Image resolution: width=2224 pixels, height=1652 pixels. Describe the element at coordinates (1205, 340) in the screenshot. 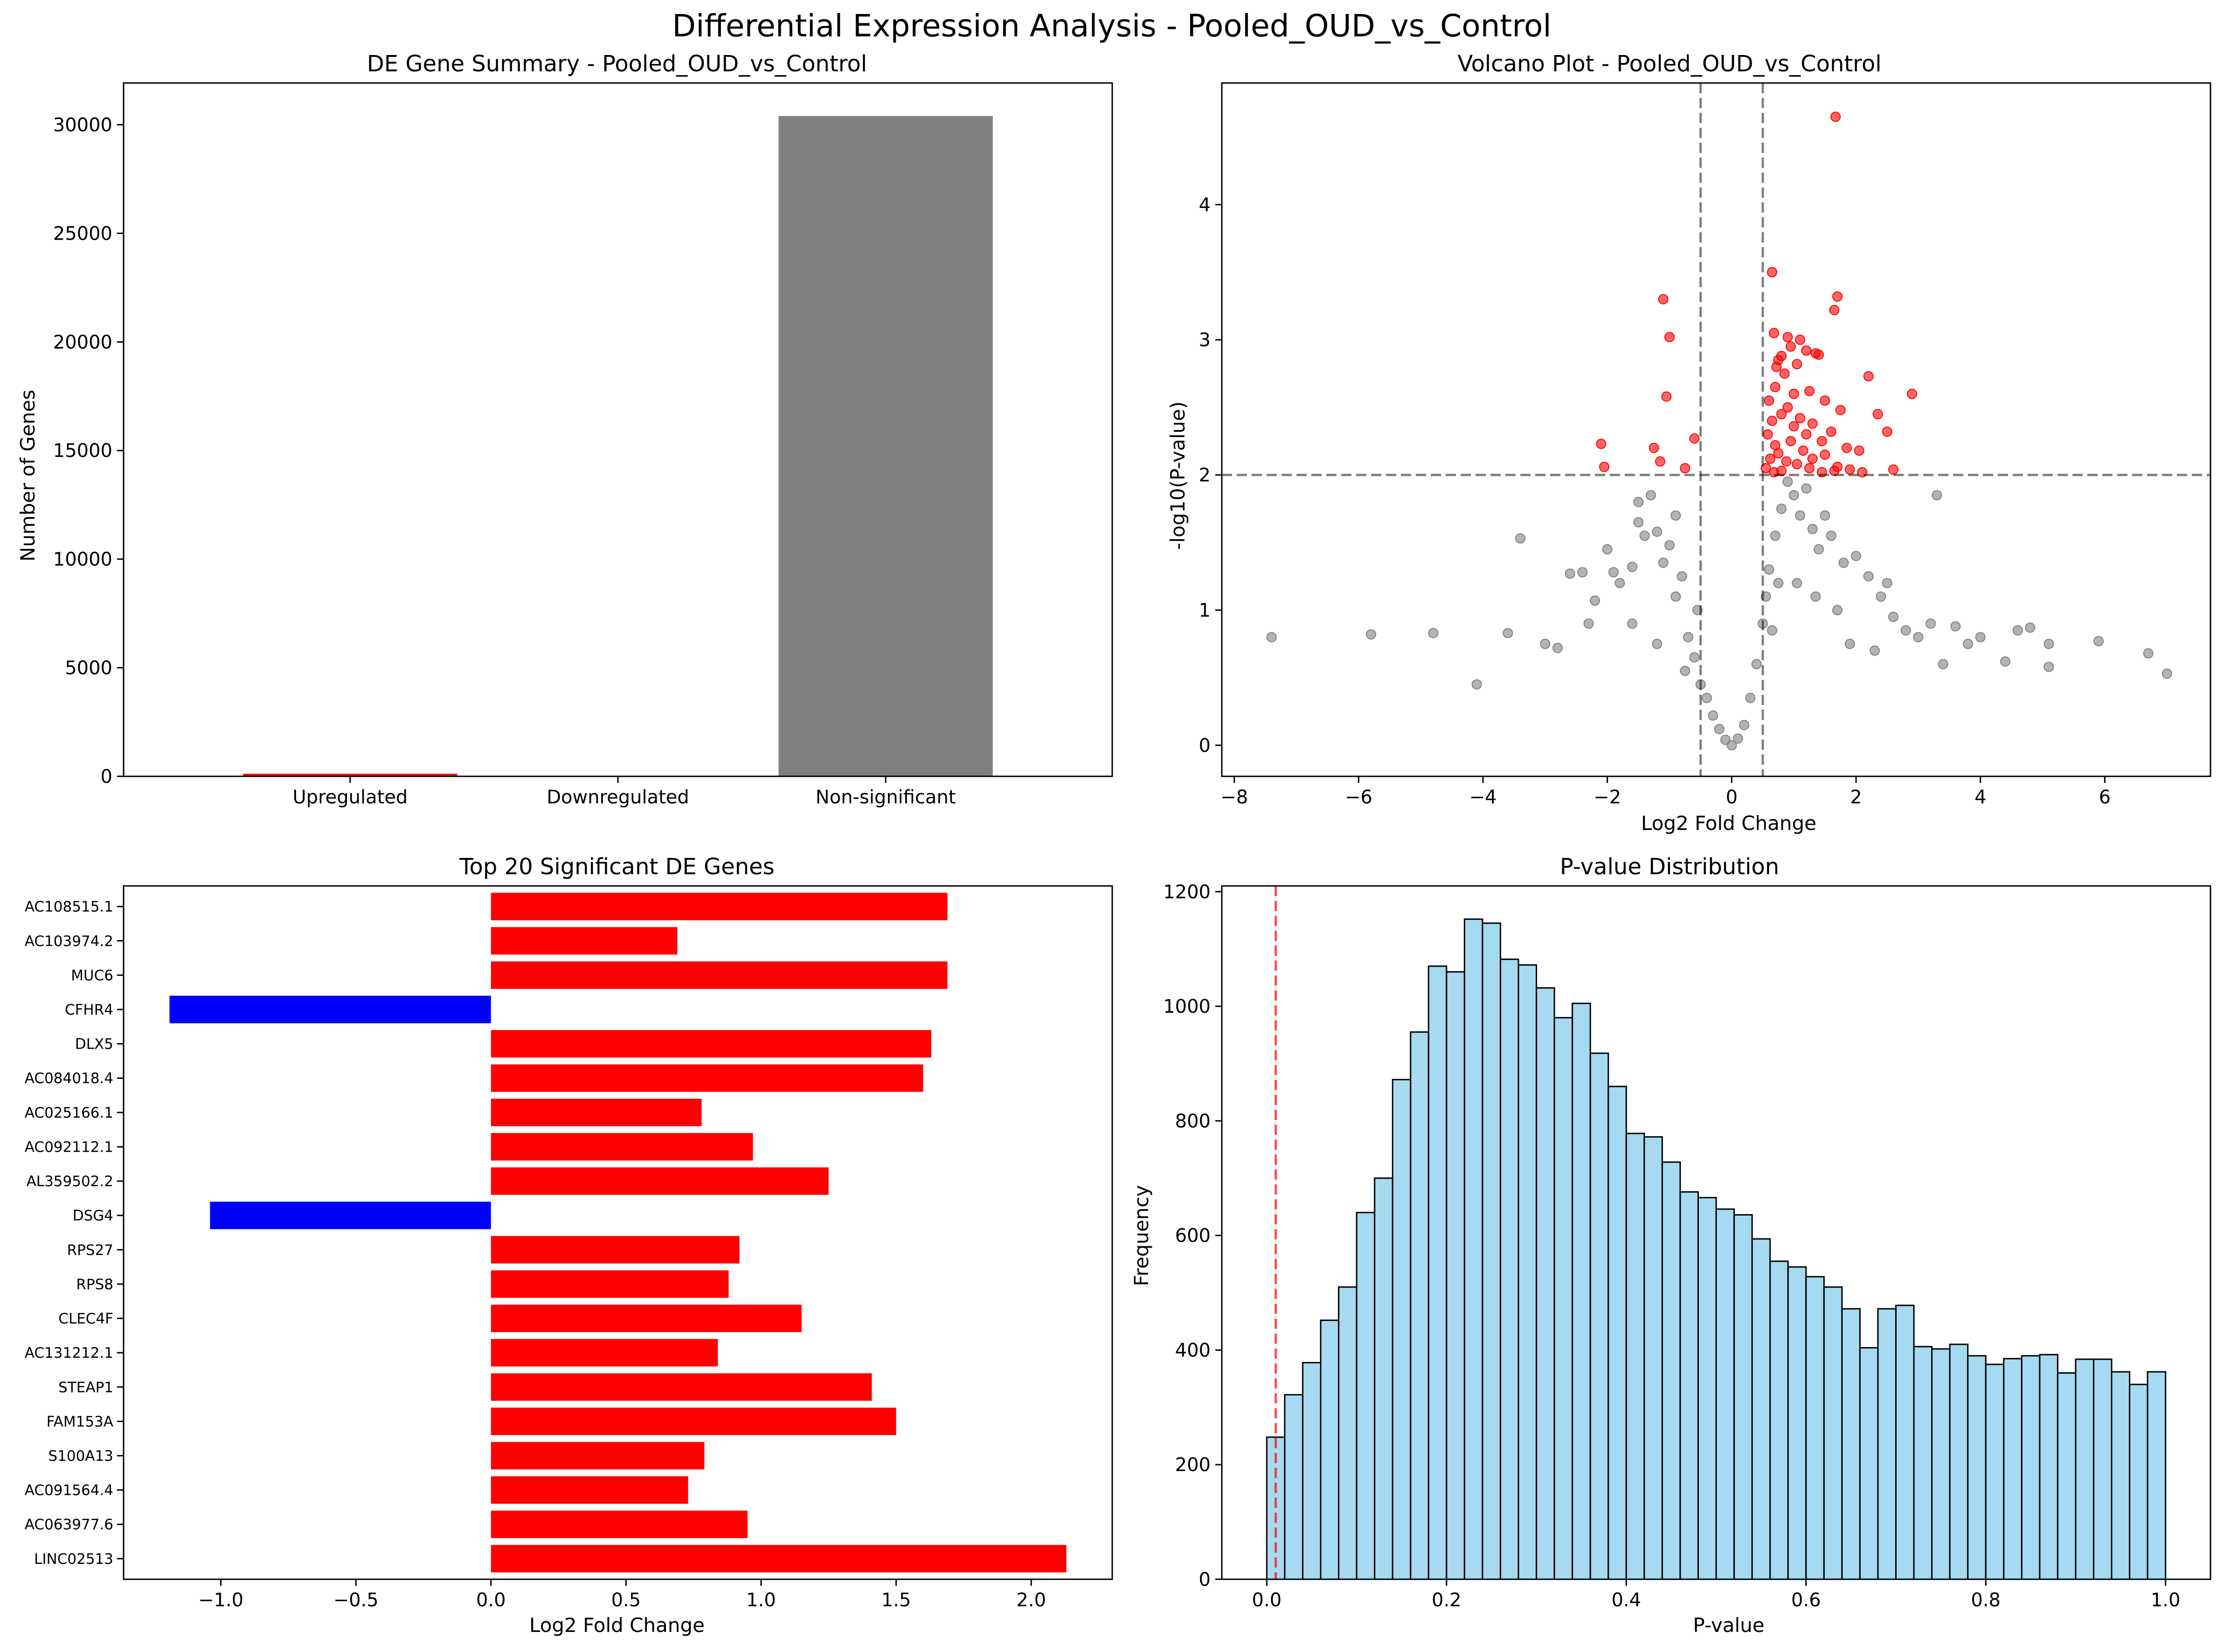

I see `volcano-y-tick-label: 3` at that location.